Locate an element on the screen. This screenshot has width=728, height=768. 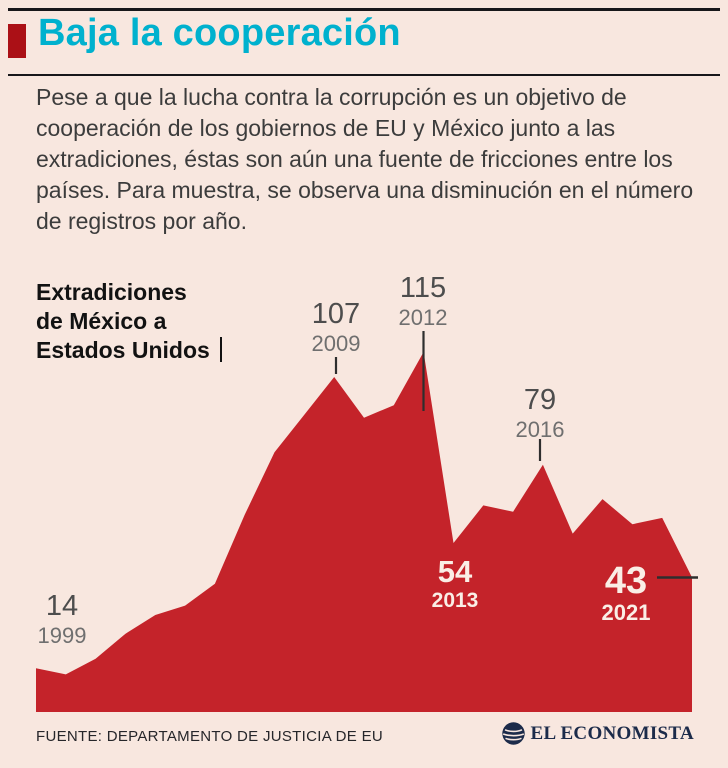
annotation-2013: 54 2013 is located at coordinates (455, 584).